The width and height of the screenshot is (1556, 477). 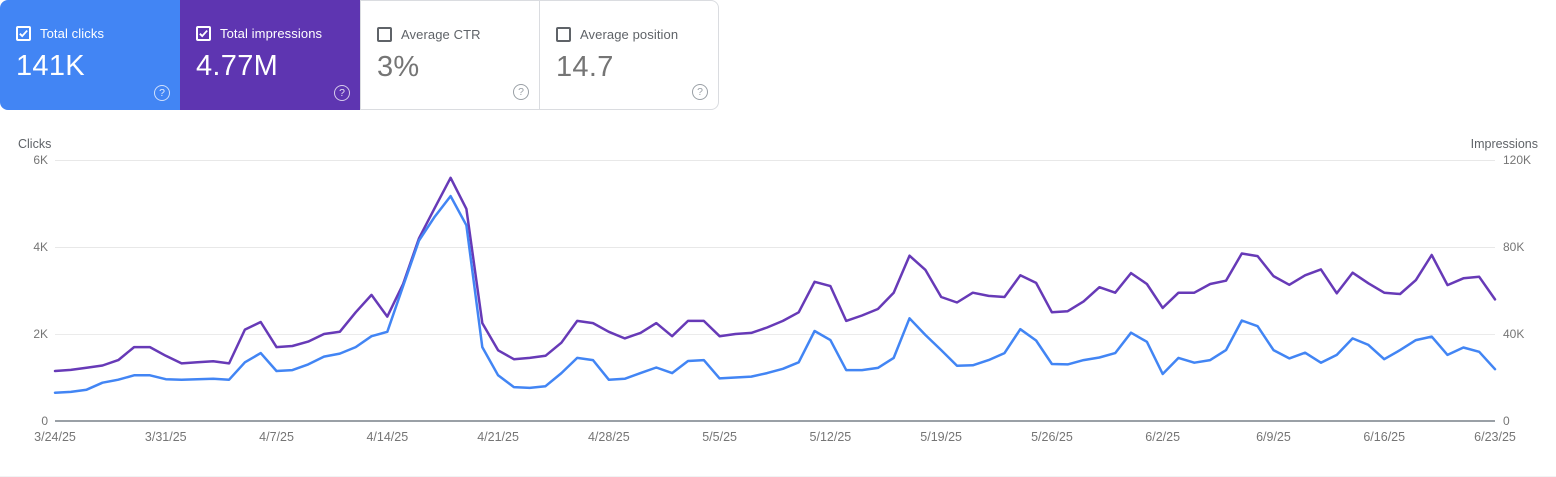 What do you see at coordinates (271, 33) in the screenshot?
I see `metric-card-label: Total impressions` at bounding box center [271, 33].